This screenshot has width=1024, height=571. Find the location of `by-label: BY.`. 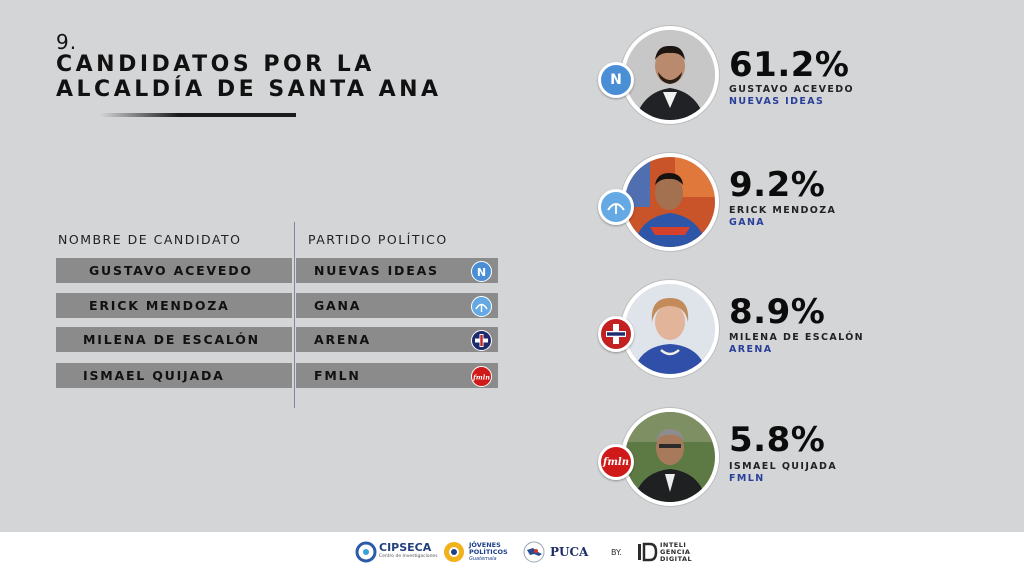

by-label: BY. is located at coordinates (616, 552).